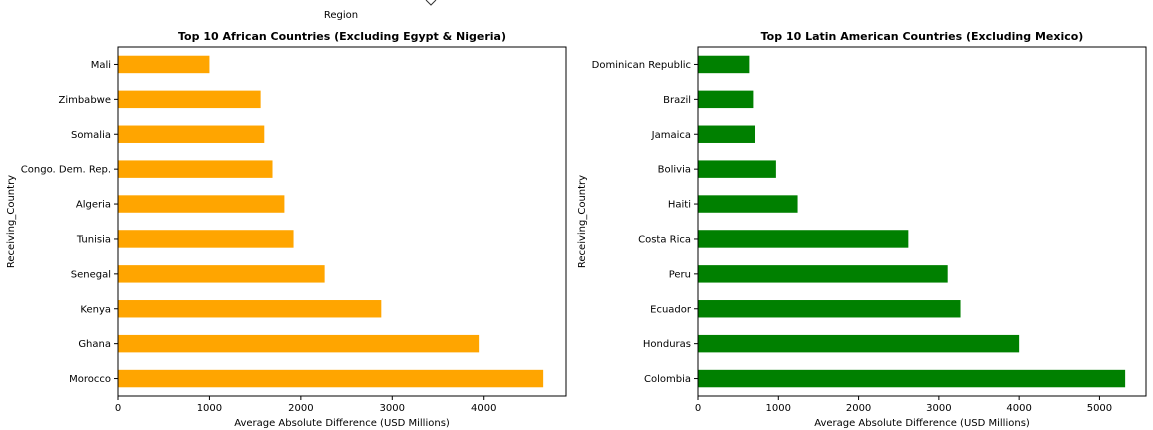 The width and height of the screenshot is (1153, 430). Describe the element at coordinates (680, 274) in the screenshot. I see `y-tick-label: Peru` at that location.